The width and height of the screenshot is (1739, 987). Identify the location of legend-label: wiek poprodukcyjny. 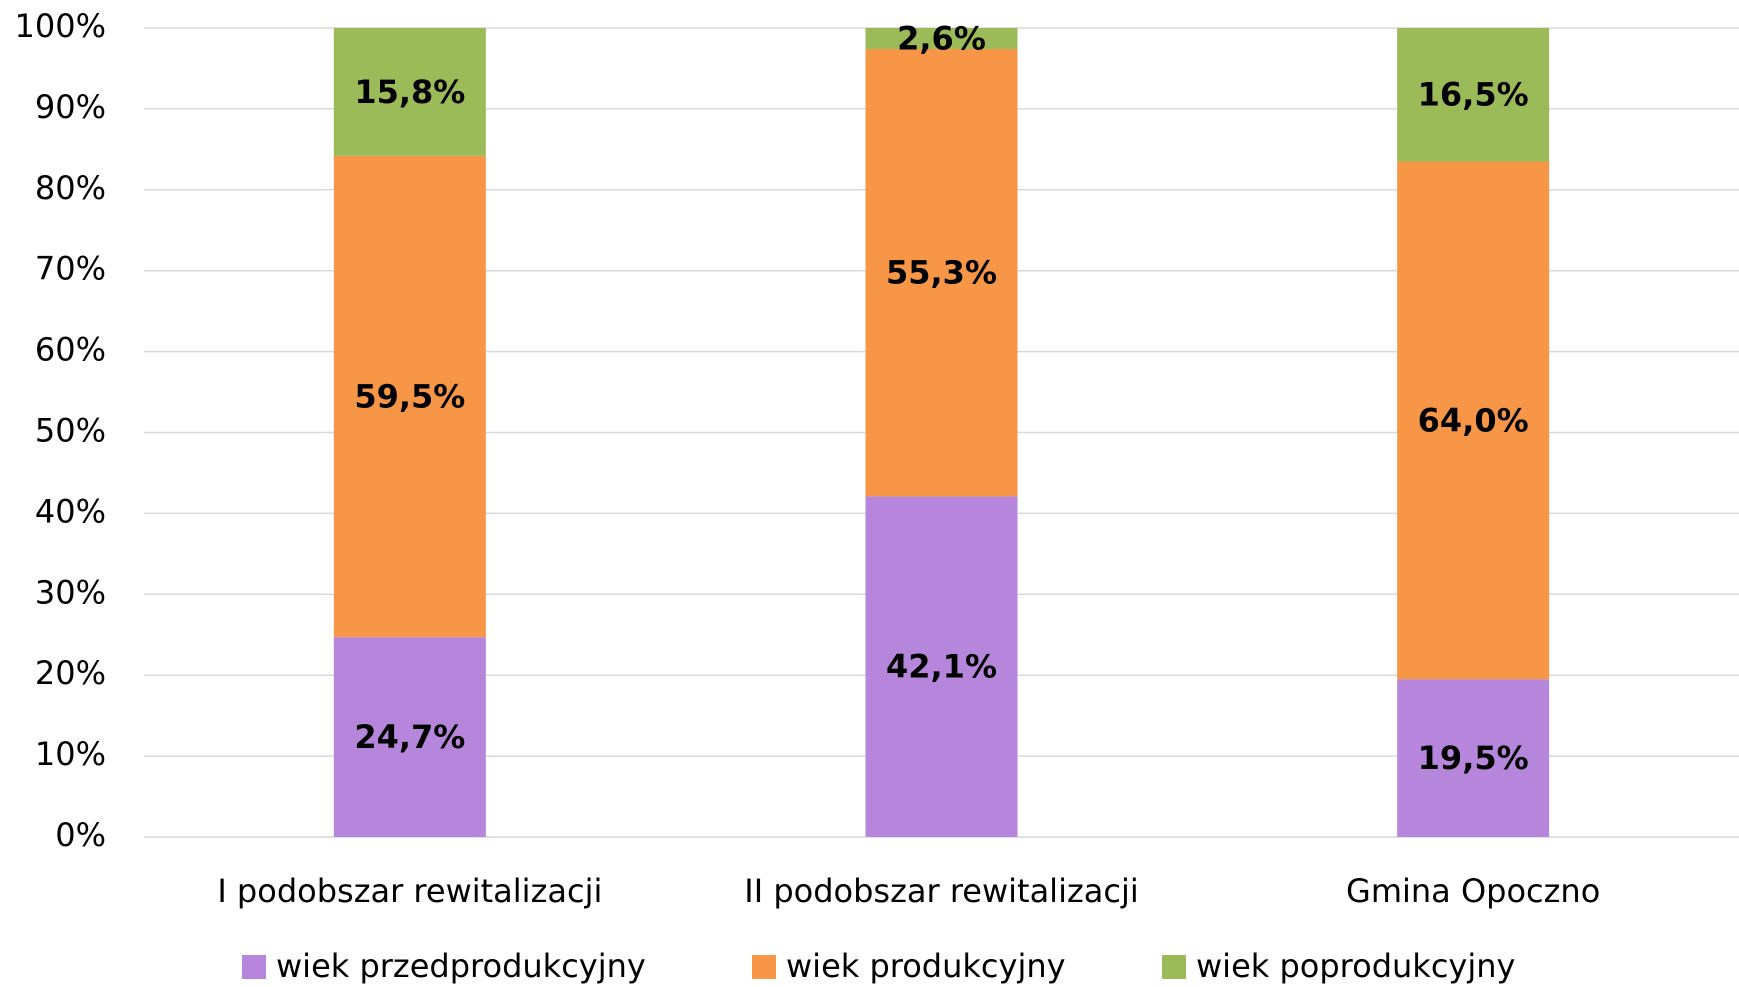
(1355, 966).